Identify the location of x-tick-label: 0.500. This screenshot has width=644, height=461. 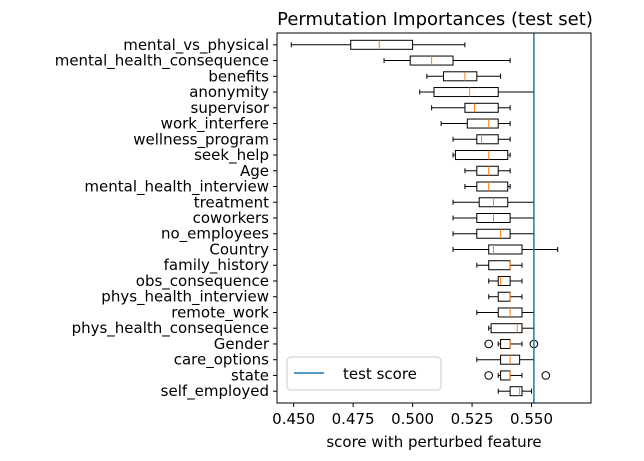
(412, 419).